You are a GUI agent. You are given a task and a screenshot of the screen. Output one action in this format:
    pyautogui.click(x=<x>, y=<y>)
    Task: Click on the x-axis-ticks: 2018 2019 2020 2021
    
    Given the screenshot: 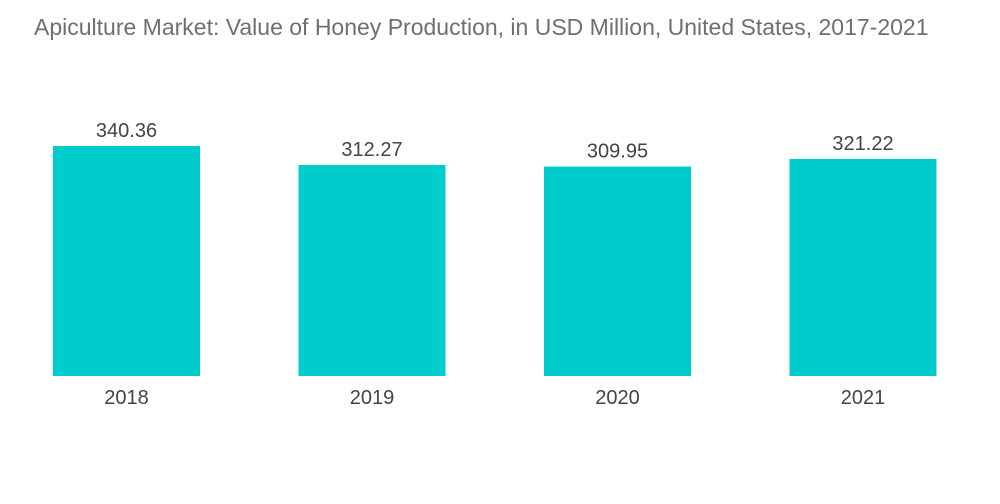 What is the action you would take?
    pyautogui.click(x=494, y=398)
    